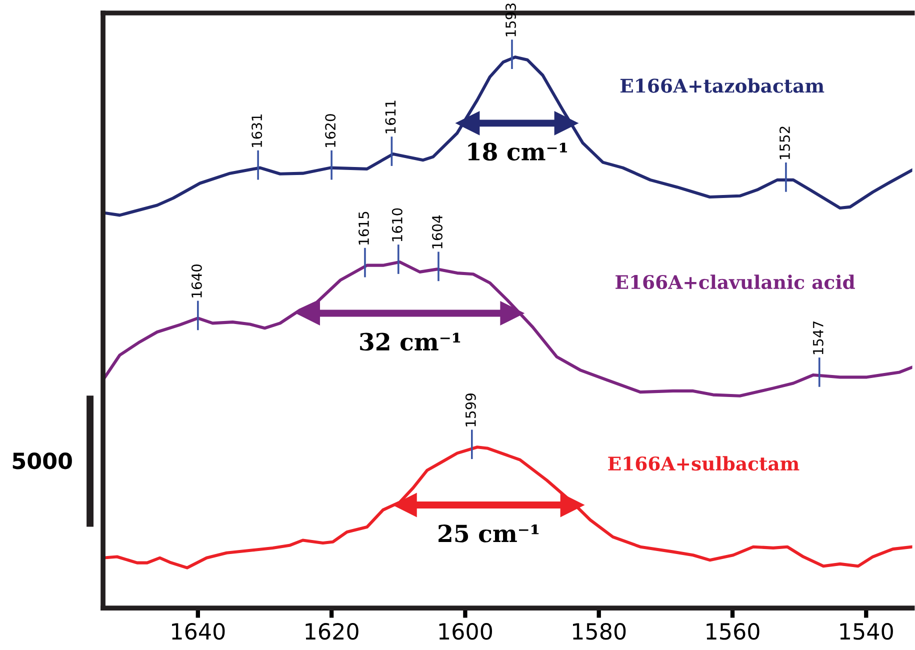 Image resolution: width=915 pixels, height=650 pixels. Describe the element at coordinates (42, 461) in the screenshot. I see `text: 5000` at that location.